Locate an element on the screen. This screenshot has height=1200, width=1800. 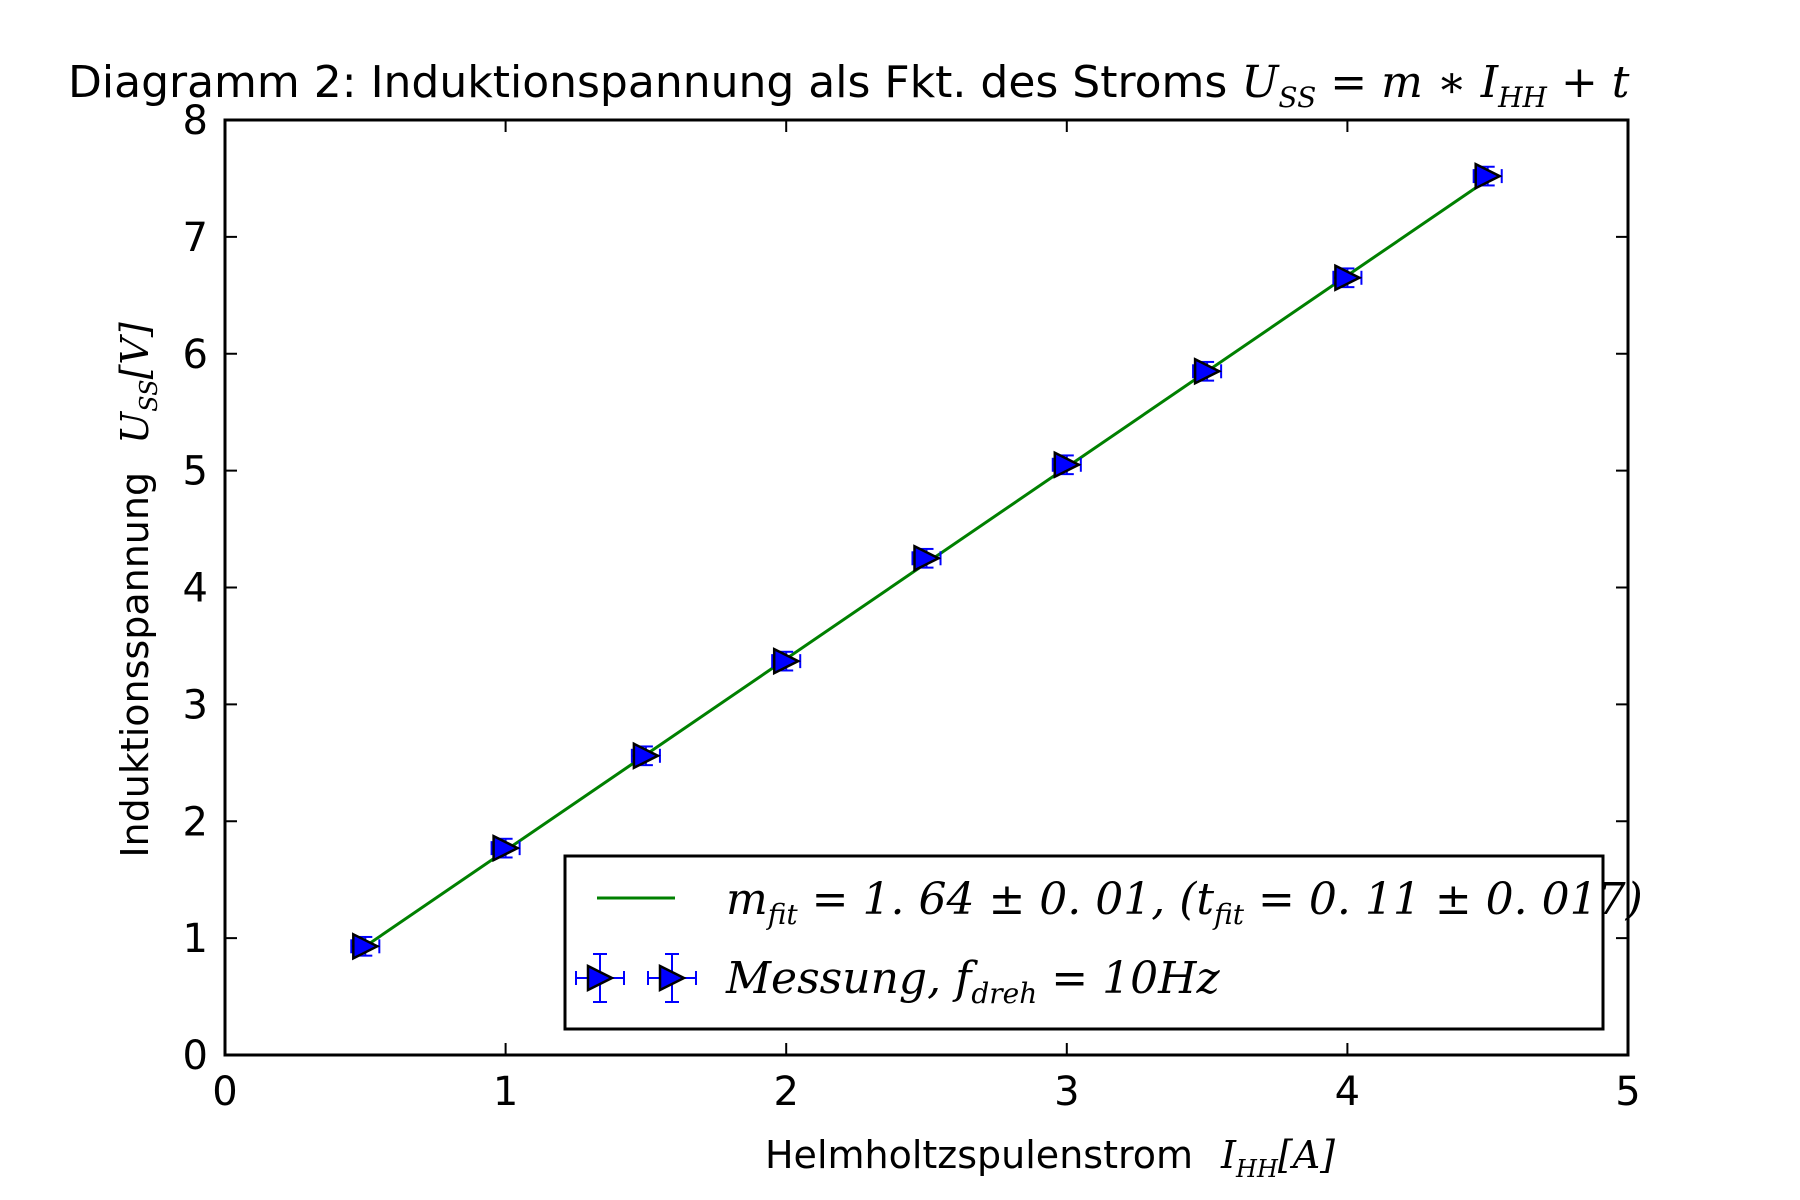
y-axis-label-text: Induktionsspannung is located at coordinates (135, 665).